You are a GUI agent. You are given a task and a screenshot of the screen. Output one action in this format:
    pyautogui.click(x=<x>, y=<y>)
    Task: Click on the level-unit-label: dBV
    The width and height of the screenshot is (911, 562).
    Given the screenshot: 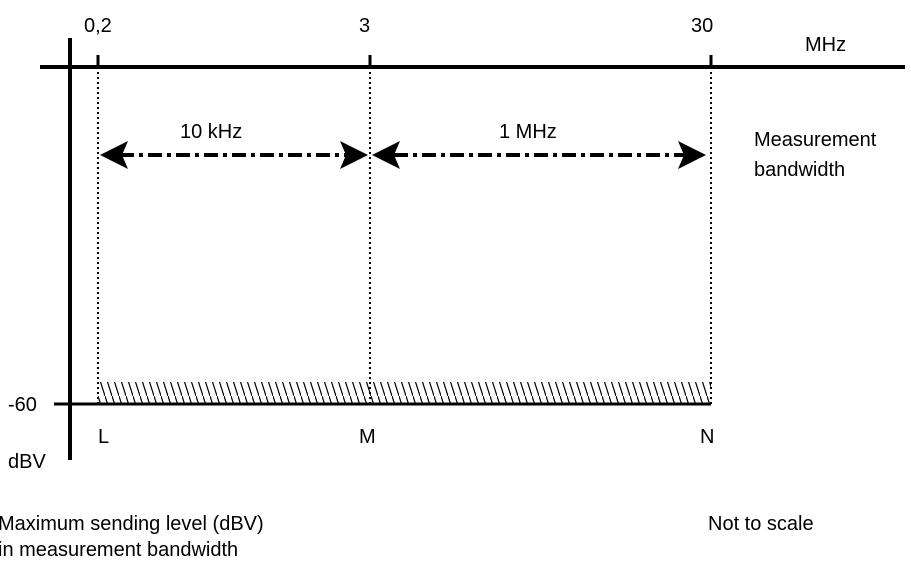 What is the action you would take?
    pyautogui.click(x=27, y=462)
    